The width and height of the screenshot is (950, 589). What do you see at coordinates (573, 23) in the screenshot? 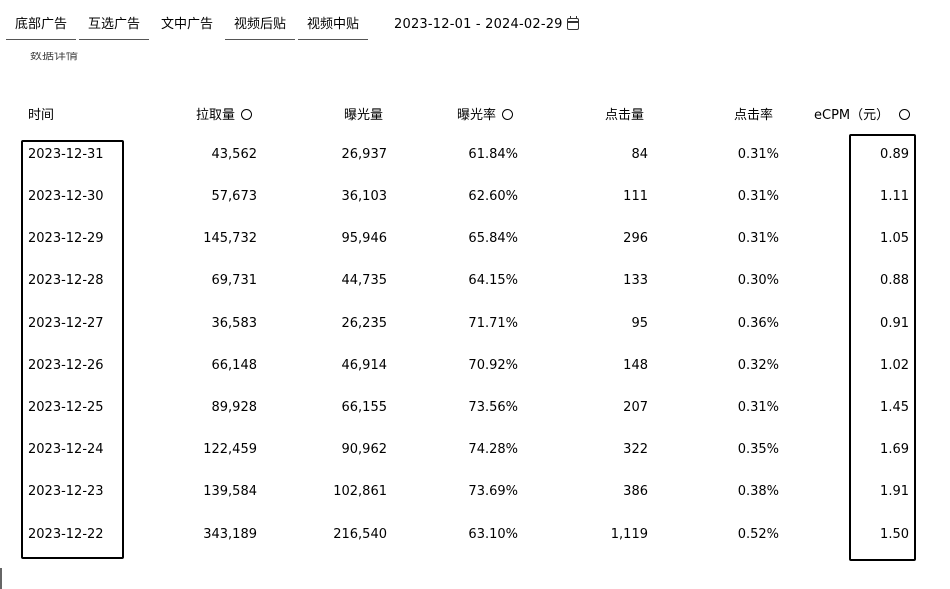
I see `calendar-icon` at bounding box center [573, 23].